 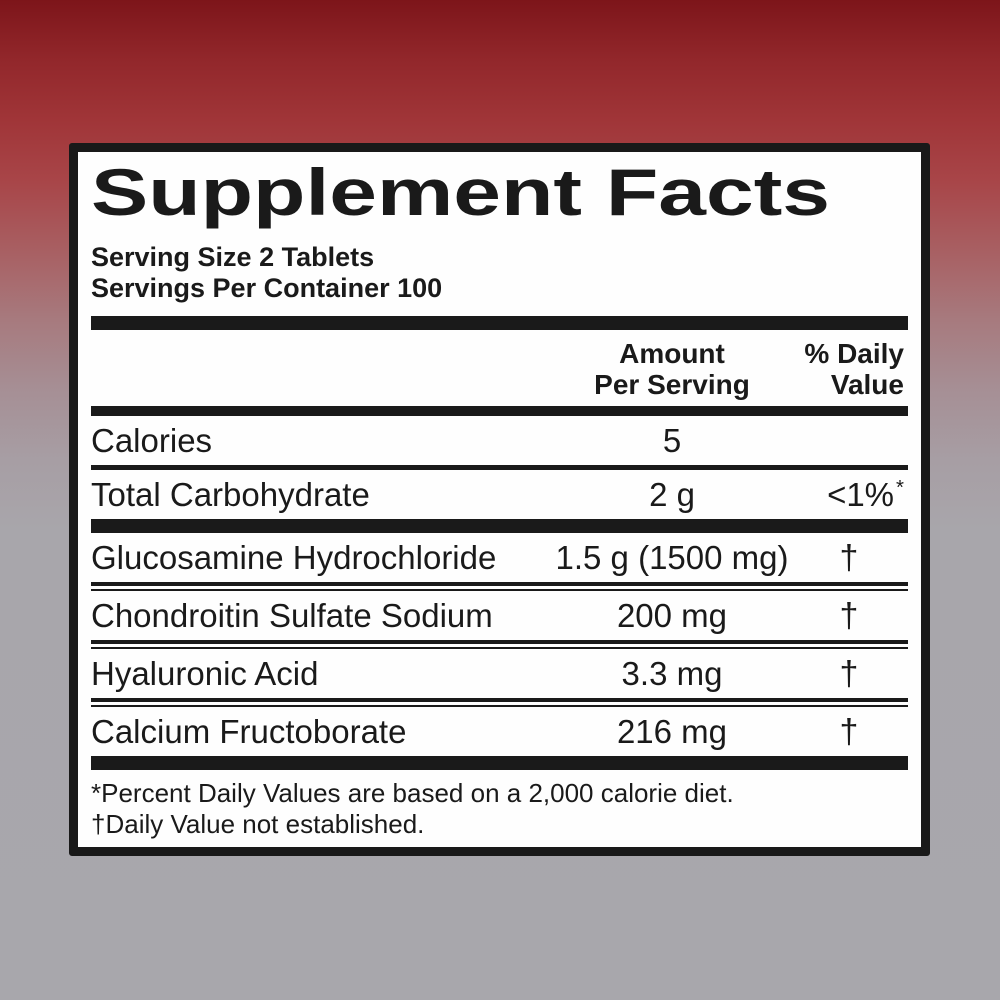 What do you see at coordinates (267, 288) in the screenshot?
I see `servings-per-container-text: Servings Per Container 100` at bounding box center [267, 288].